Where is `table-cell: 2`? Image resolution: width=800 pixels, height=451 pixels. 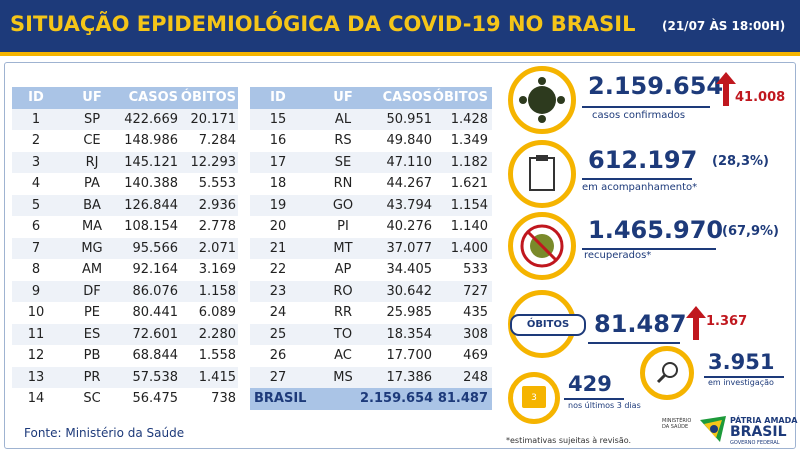 table-cell: 2 is located at coordinates (36, 140).